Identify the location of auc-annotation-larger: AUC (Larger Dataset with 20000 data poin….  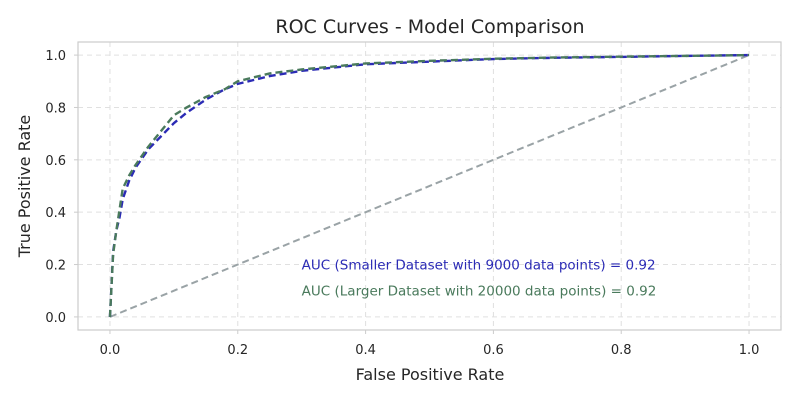
(479, 292).